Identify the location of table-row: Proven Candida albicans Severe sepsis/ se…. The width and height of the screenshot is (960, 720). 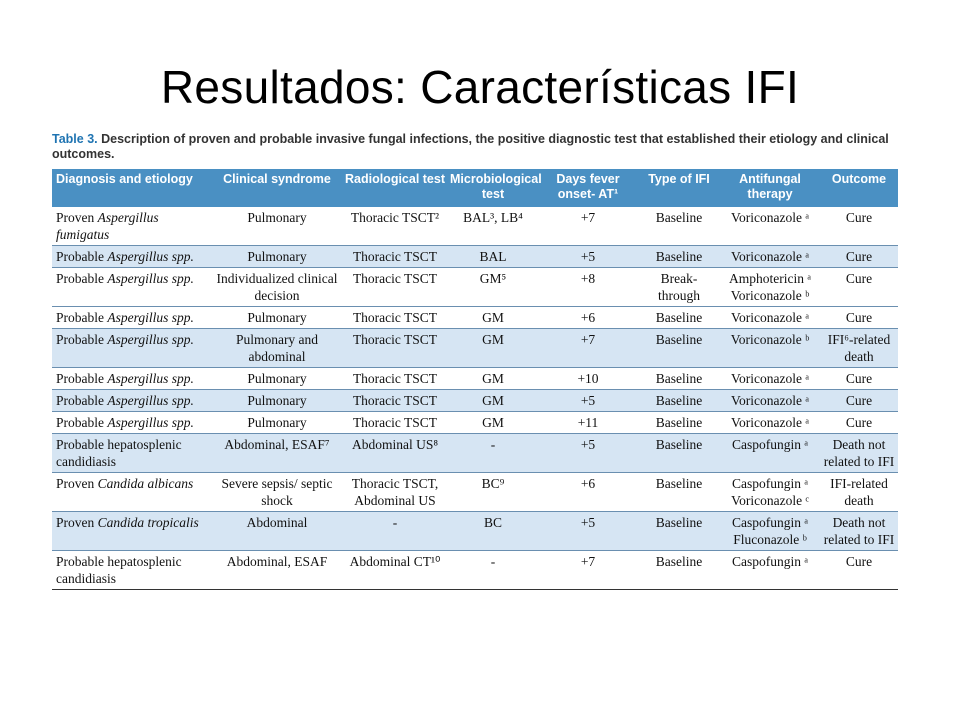
(475, 492).